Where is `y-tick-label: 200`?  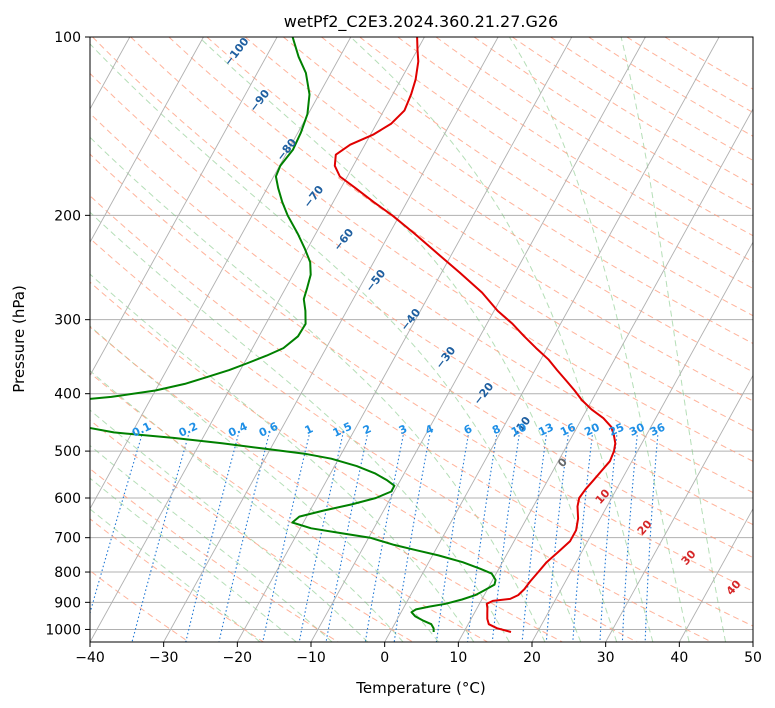
y-tick-label: 200 is located at coordinates (67, 216).